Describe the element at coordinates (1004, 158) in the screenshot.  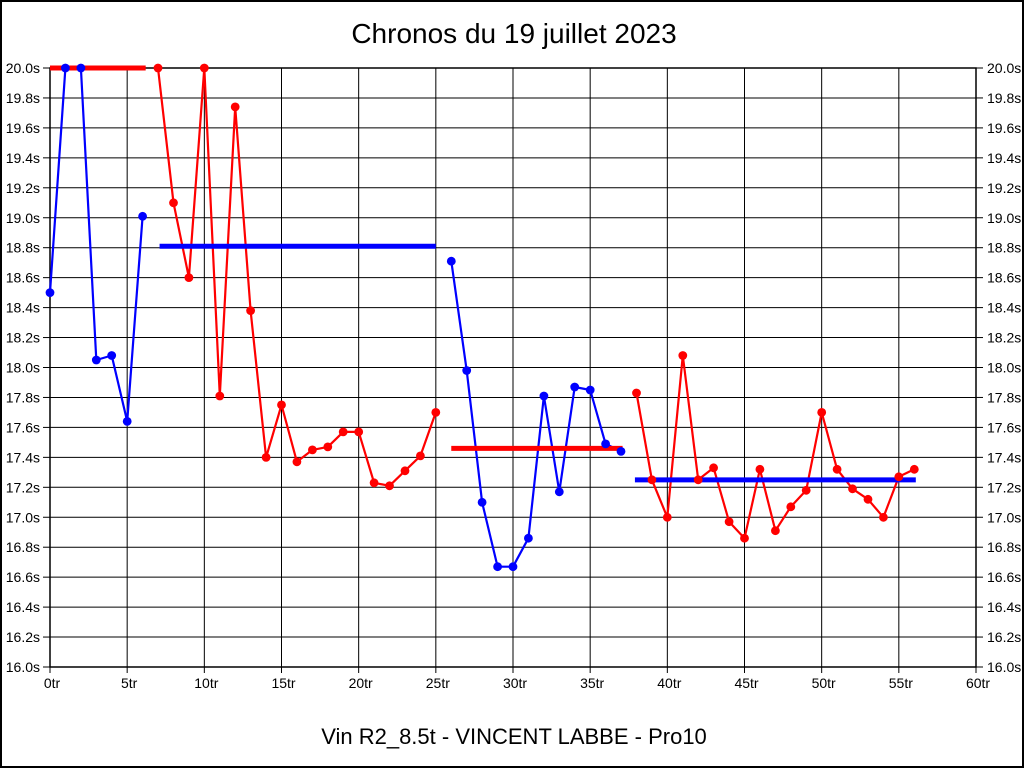
I see `y-axis-label-right: 19.4s` at that location.